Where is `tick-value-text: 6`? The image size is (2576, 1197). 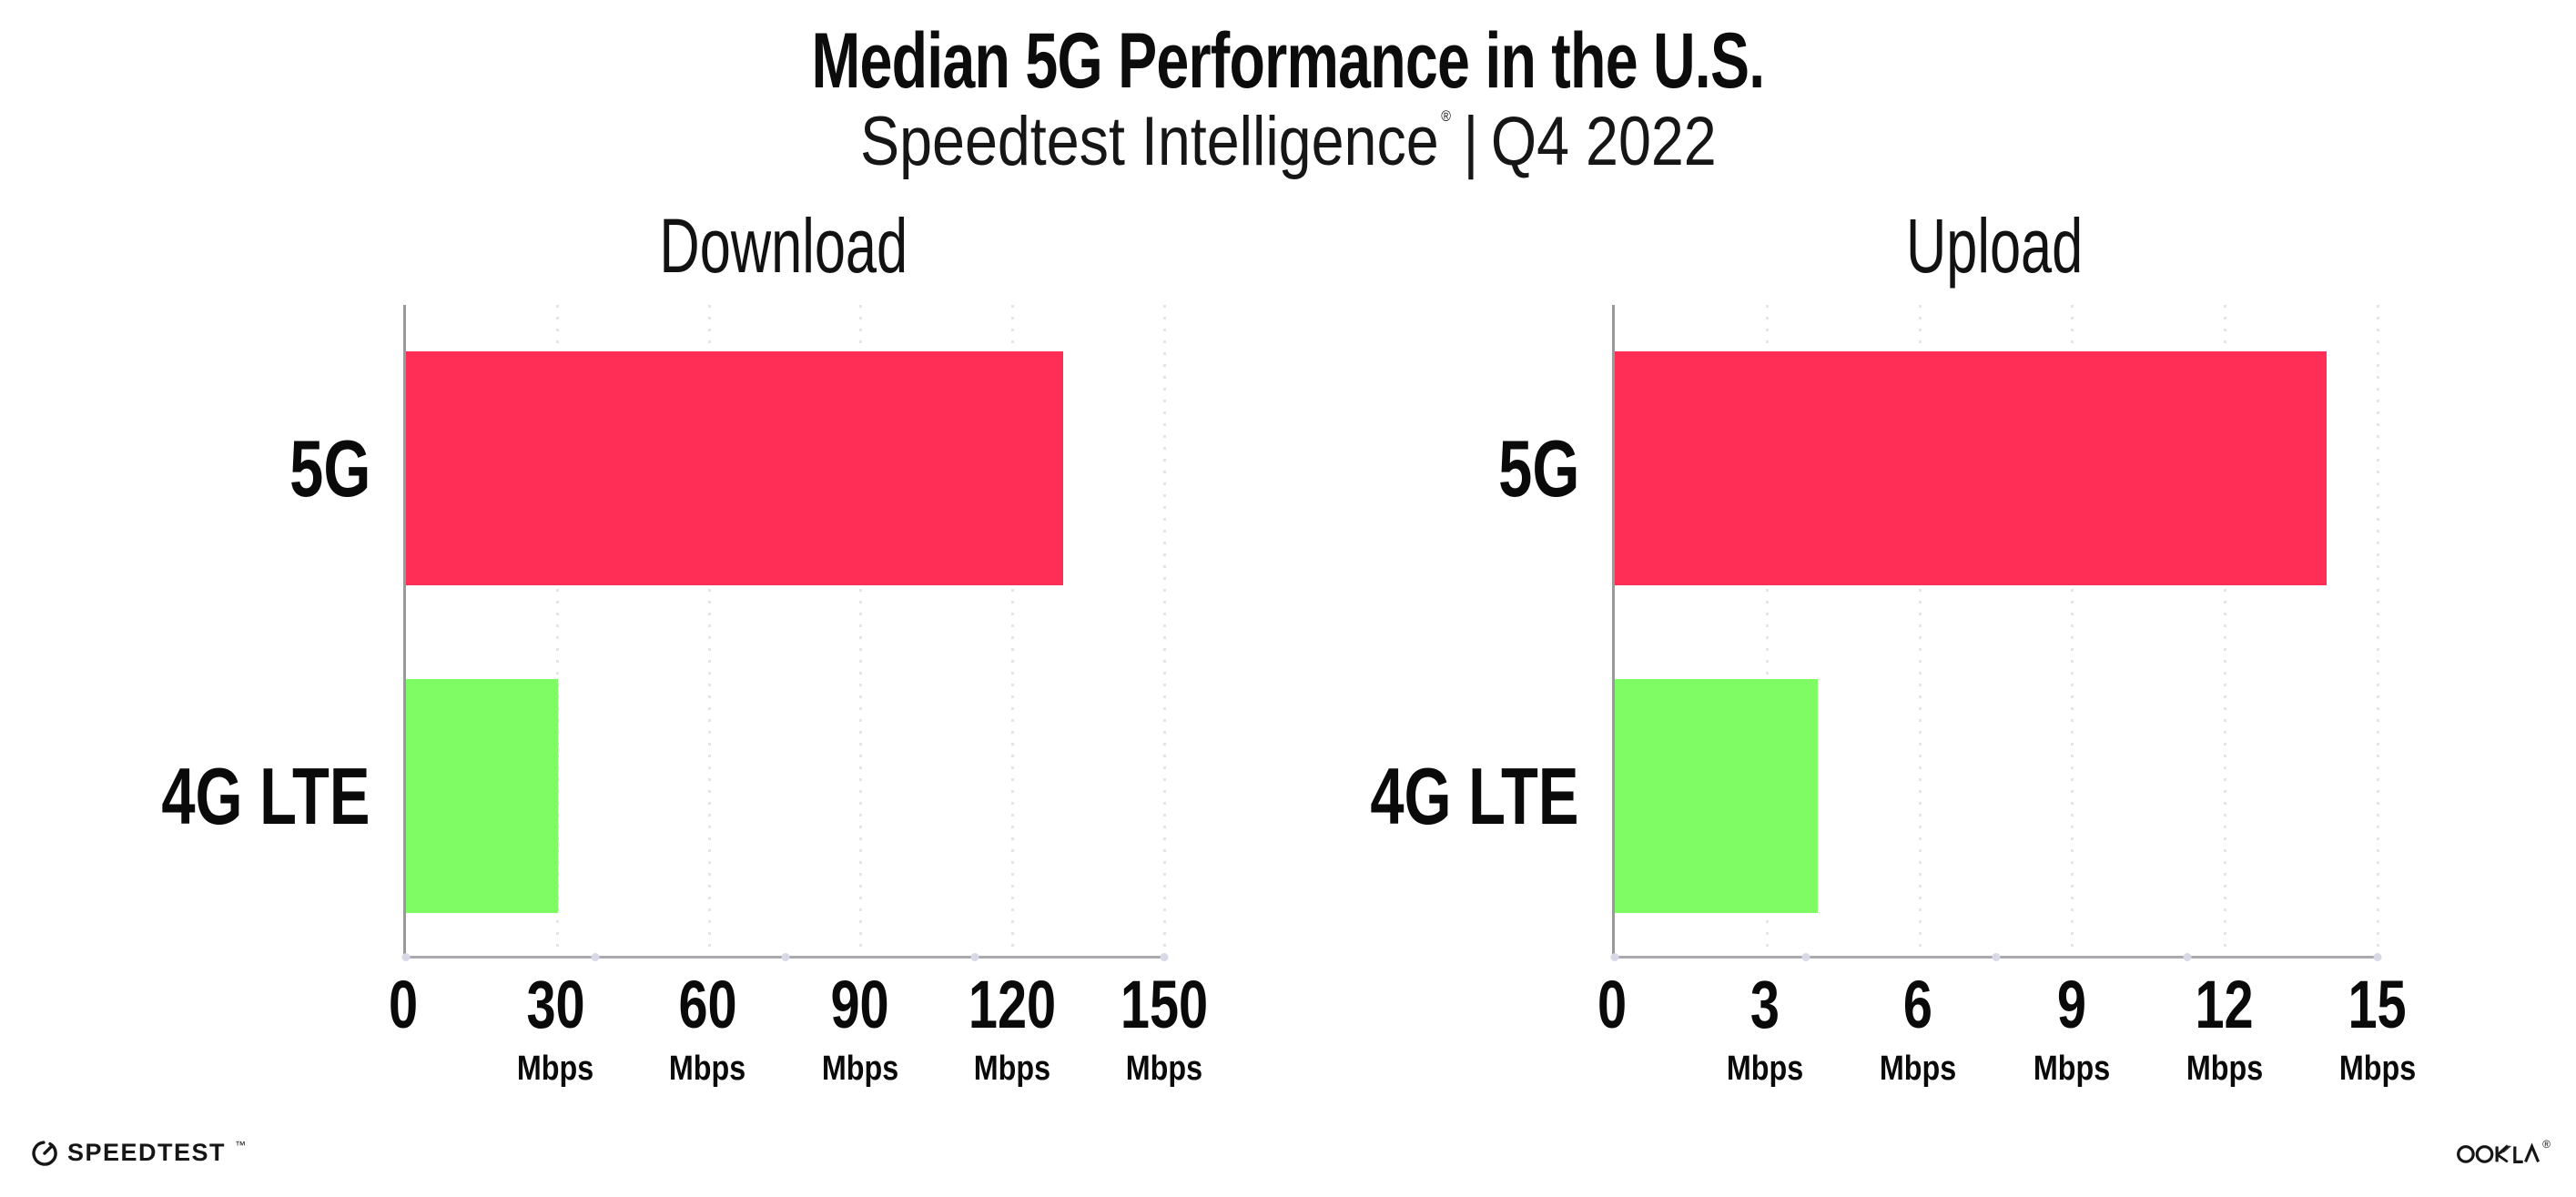
tick-value-text: 6 is located at coordinates (1918, 1005).